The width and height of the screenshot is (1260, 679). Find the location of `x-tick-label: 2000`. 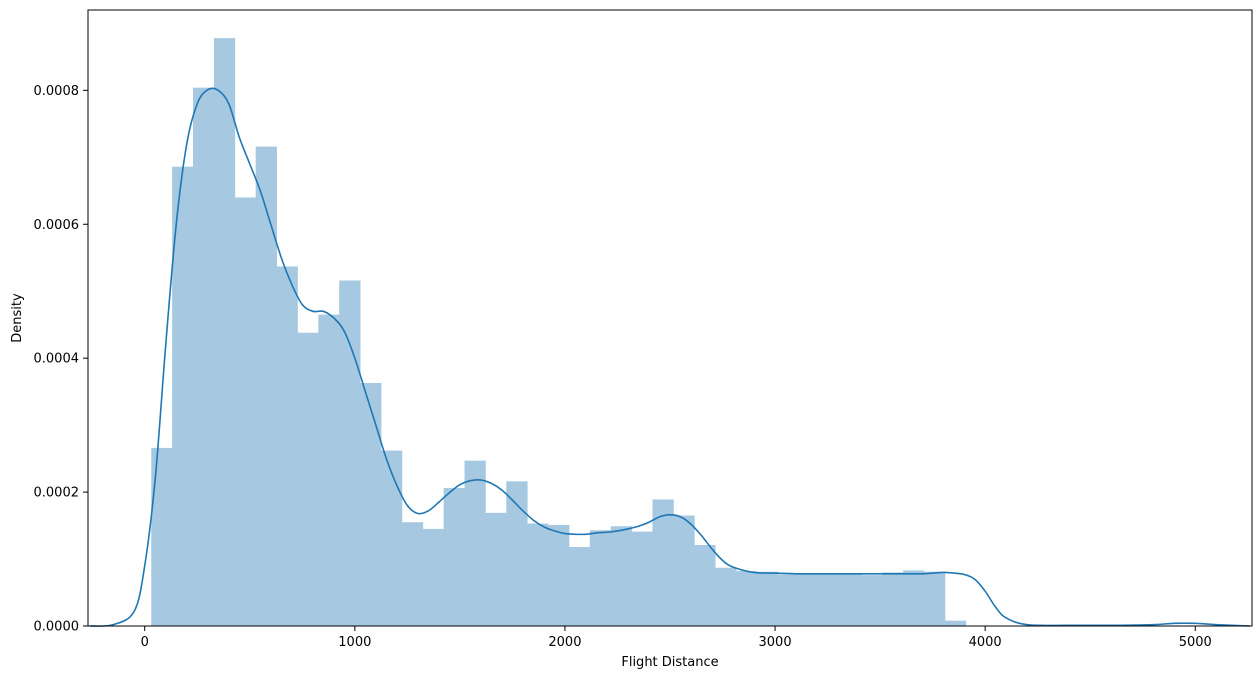

x-tick-label: 2000 is located at coordinates (564, 642).